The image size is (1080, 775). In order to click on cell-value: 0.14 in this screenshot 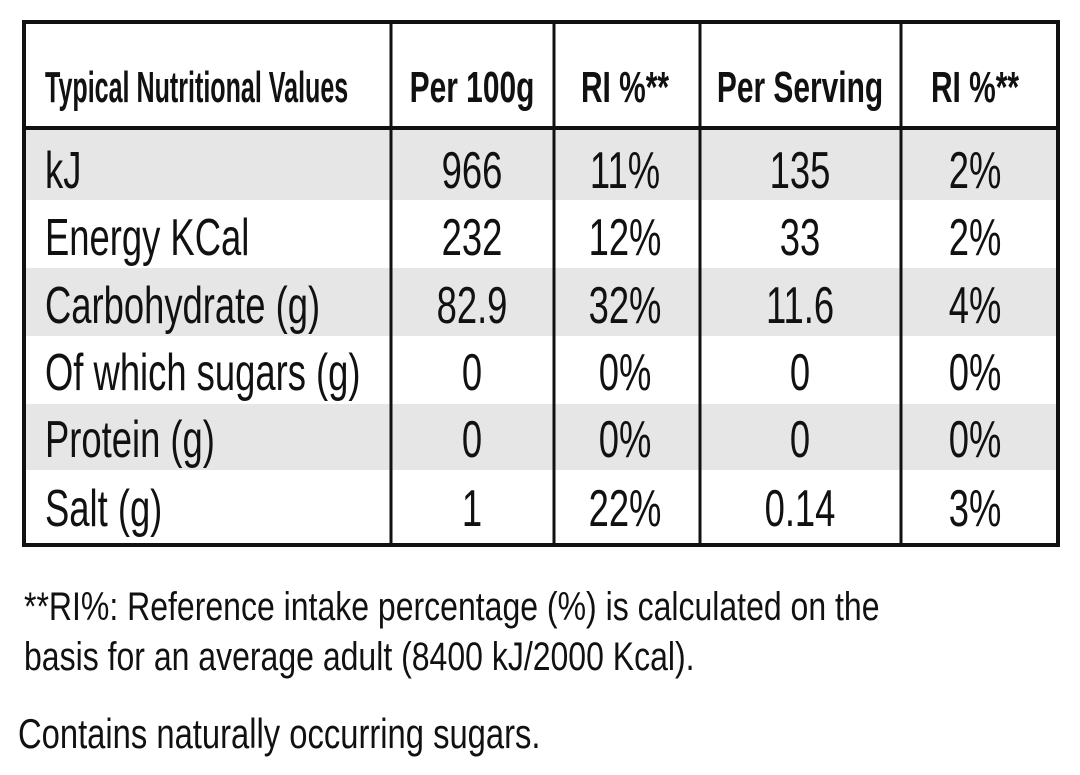, I will do `click(800, 507)`.